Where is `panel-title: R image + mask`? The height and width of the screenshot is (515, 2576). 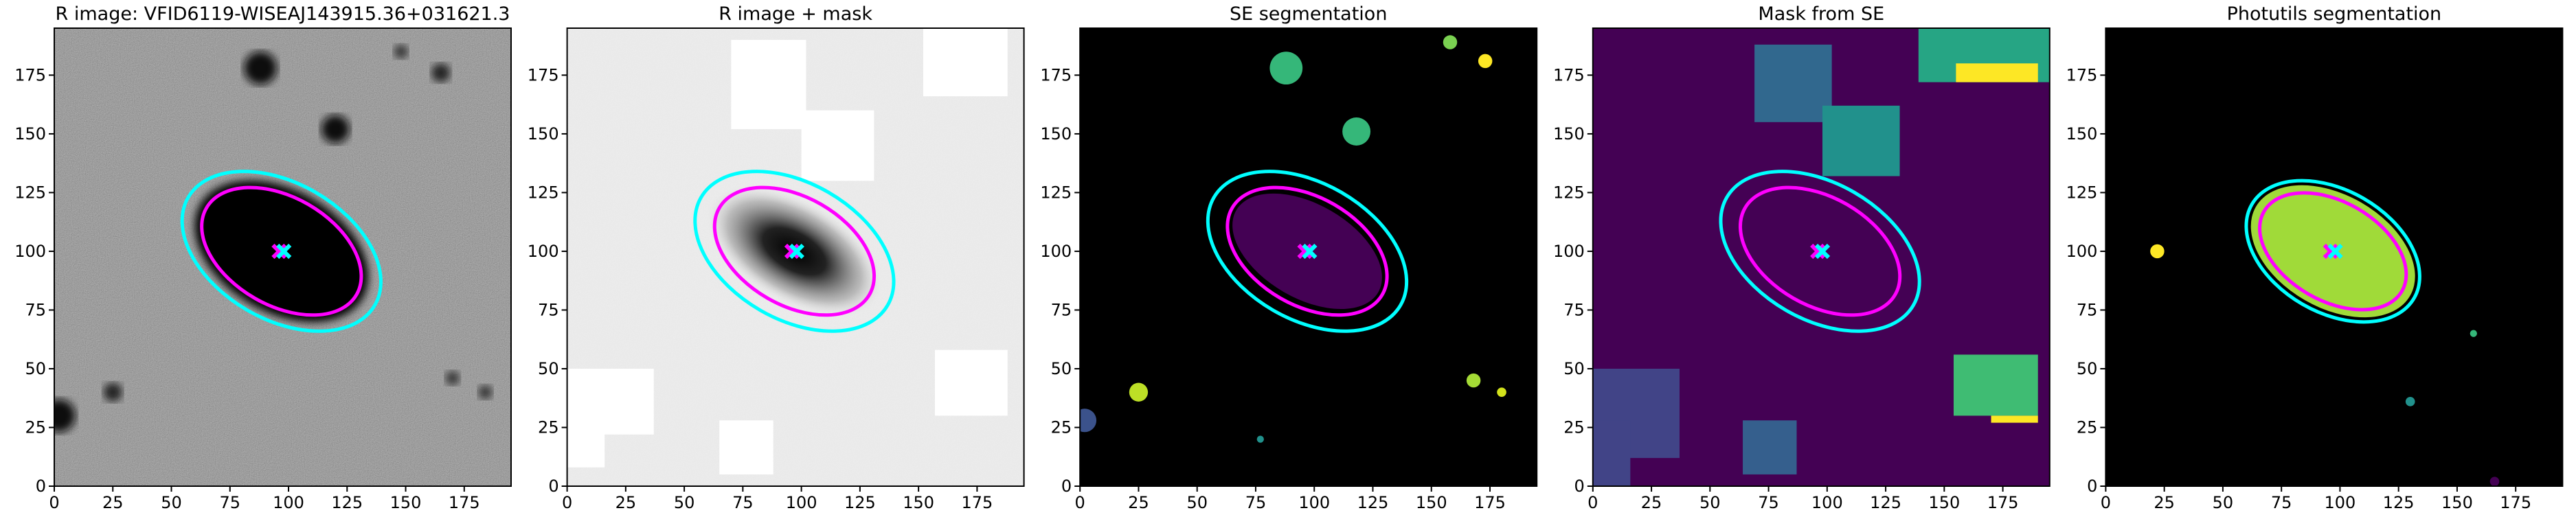 panel-title: R image + mask is located at coordinates (795, 14).